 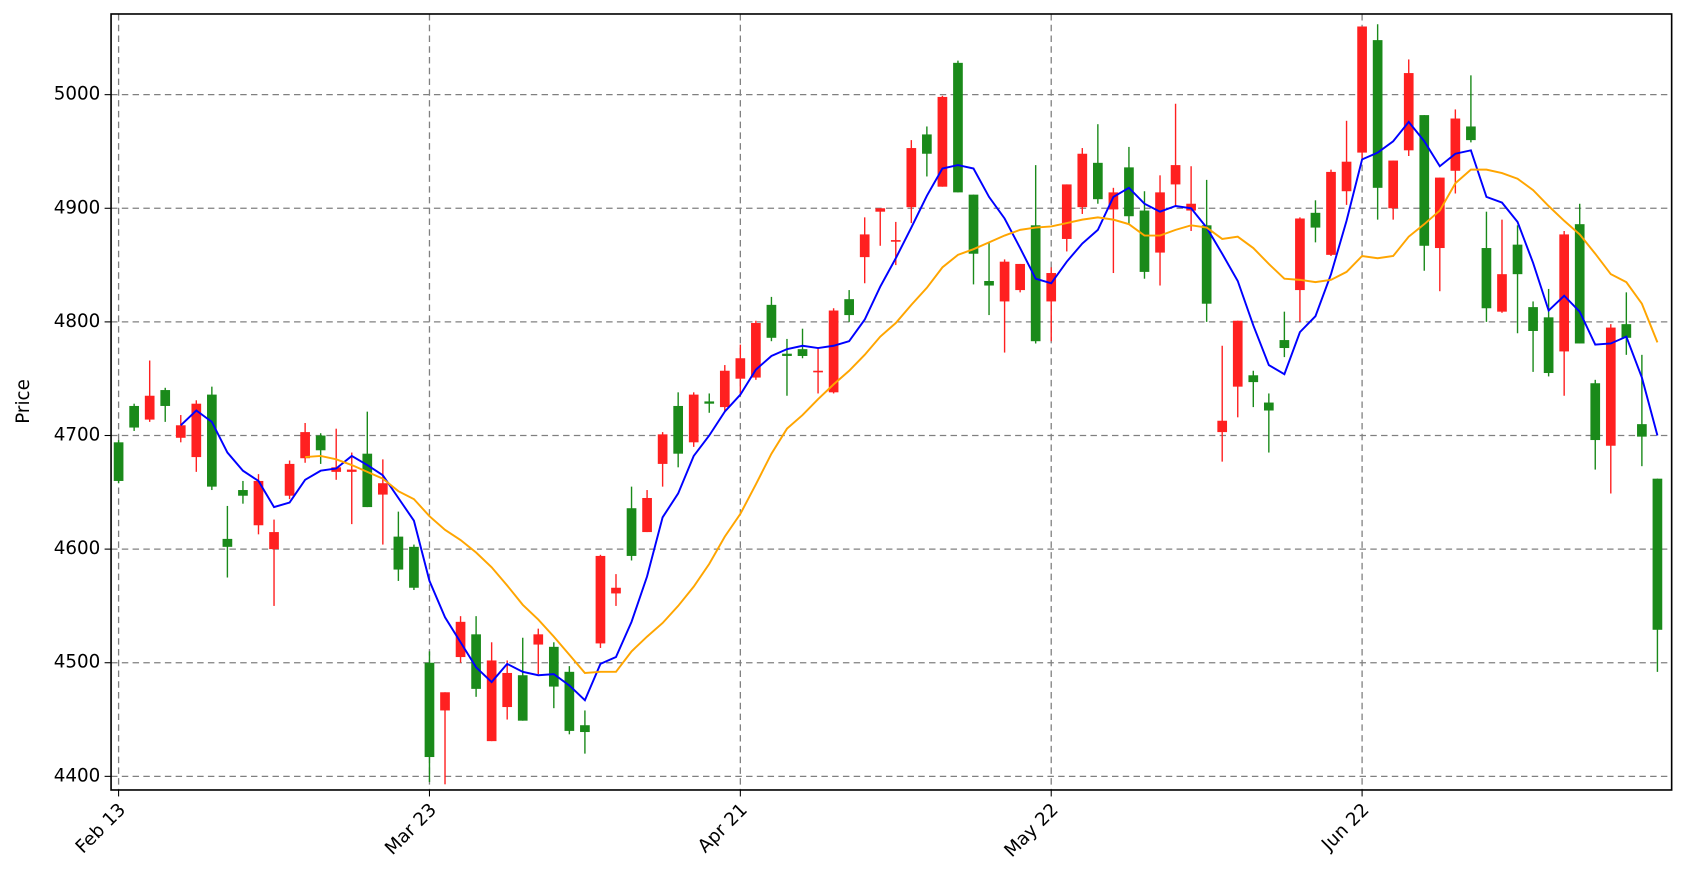 I want to click on y-tick-label: 4400, so click(x=77, y=775).